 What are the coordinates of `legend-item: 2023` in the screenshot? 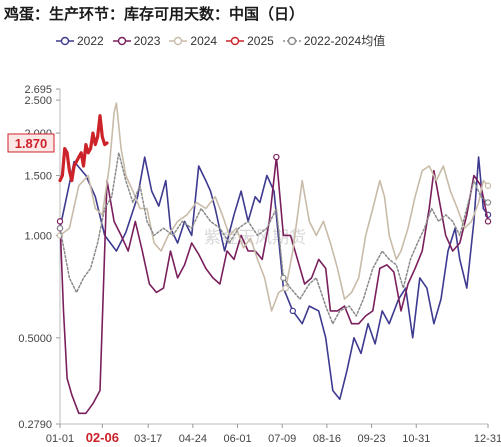 It's located at (136, 40).